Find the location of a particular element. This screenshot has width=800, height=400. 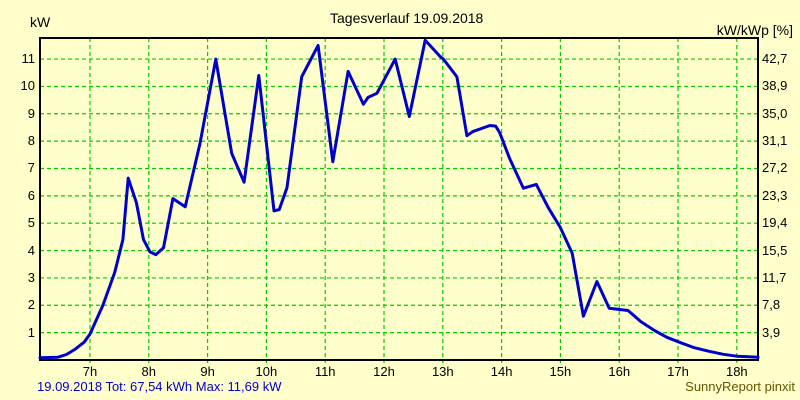

daily-summary-text: 19.09.2018 Tot: 67,54 kWh Max: 11,69 kW is located at coordinates (159, 386).